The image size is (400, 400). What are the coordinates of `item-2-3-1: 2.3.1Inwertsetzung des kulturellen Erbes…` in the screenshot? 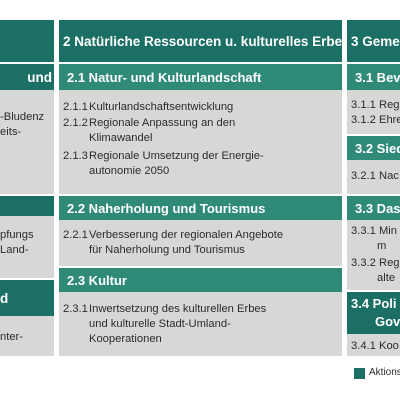 It's located at (165, 324).